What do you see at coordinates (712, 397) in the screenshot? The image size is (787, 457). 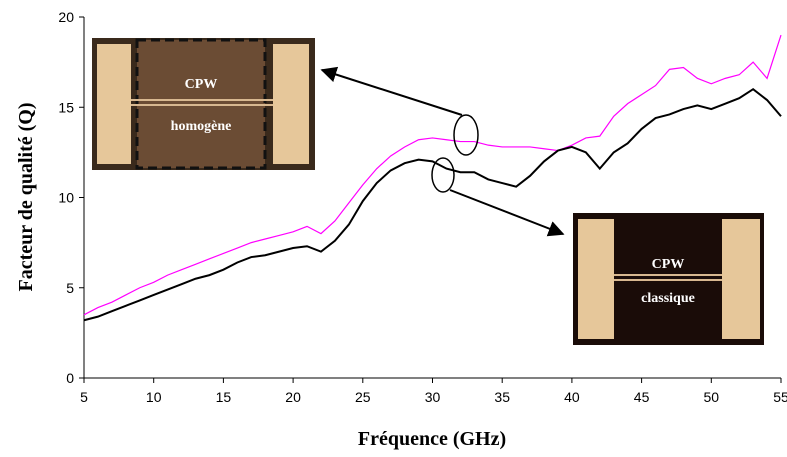 I see `x-tick-label: 50` at bounding box center [712, 397].